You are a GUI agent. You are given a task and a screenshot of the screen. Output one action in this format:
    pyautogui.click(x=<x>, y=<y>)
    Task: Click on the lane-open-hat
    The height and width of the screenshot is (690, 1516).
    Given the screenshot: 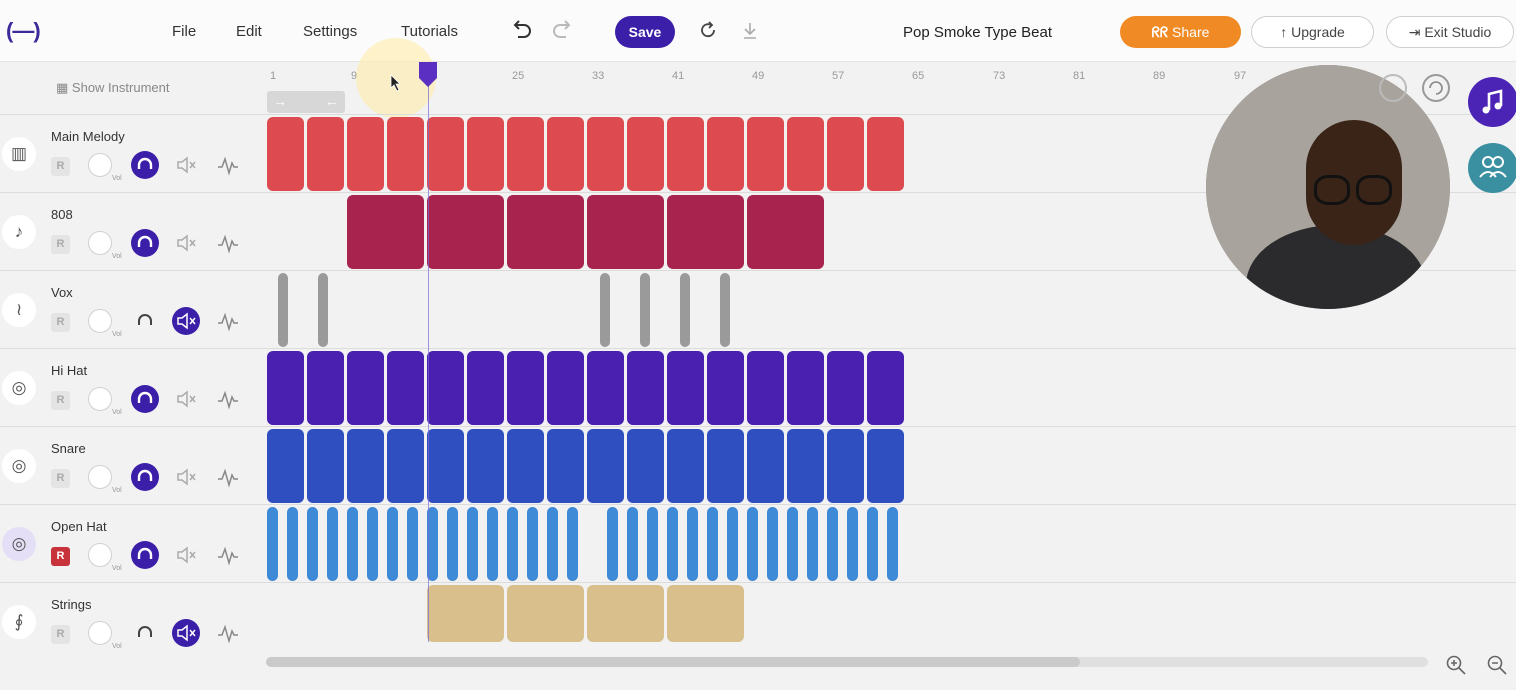 What is the action you would take?
    pyautogui.click(x=891, y=543)
    